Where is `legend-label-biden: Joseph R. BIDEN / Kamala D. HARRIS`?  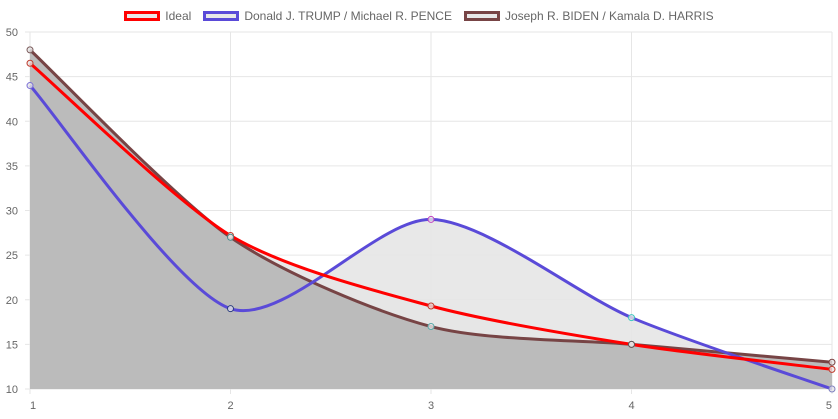 legend-label-biden: Joseph R. BIDEN / Kamala D. HARRIS is located at coordinates (609, 16).